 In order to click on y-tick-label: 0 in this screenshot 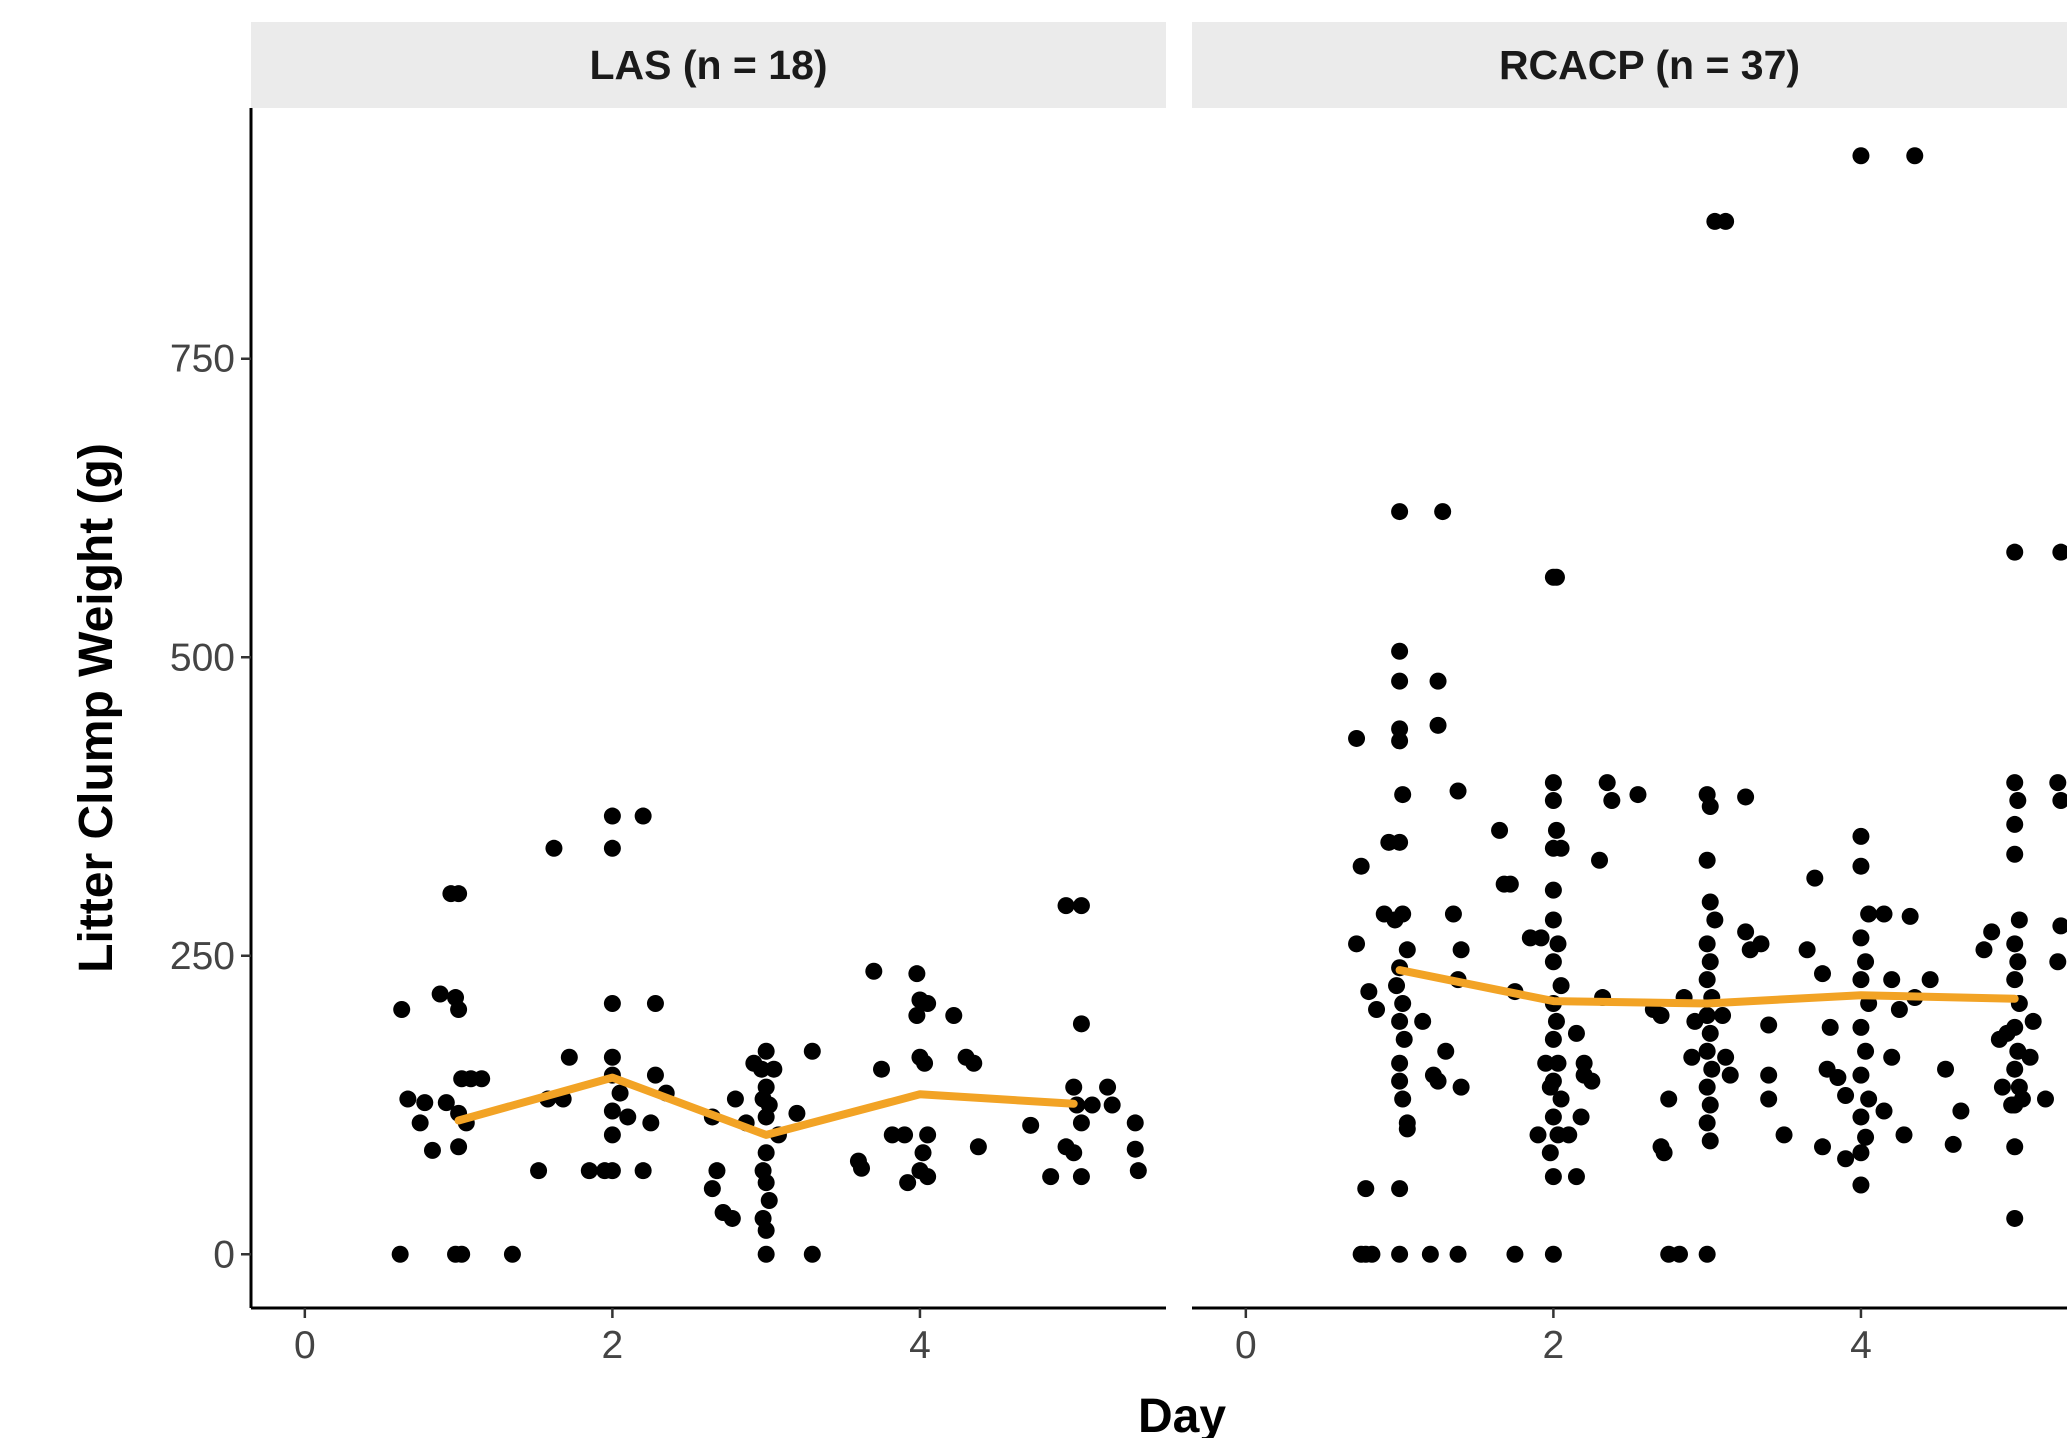, I will do `click(224, 1254)`.